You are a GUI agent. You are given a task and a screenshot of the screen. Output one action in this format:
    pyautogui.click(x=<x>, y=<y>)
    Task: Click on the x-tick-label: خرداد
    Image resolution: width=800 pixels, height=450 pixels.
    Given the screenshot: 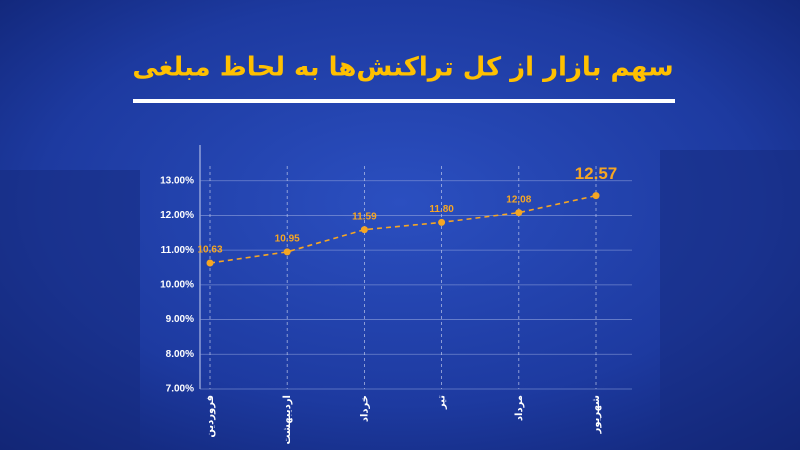 What is the action you would take?
    pyautogui.click(x=364, y=408)
    